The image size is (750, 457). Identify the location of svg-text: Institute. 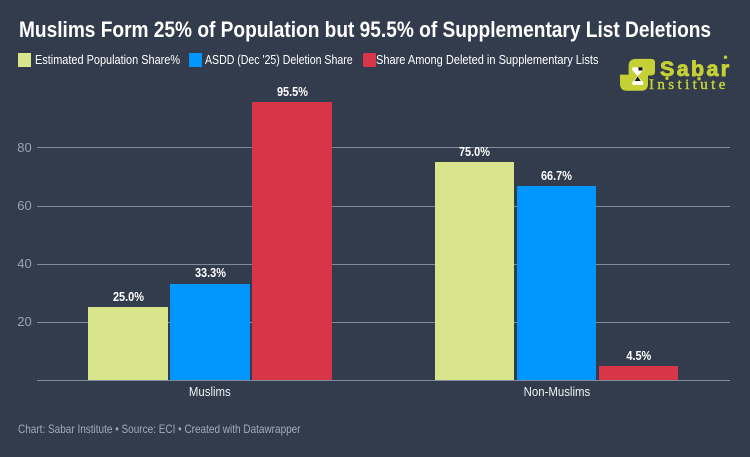
(689, 85).